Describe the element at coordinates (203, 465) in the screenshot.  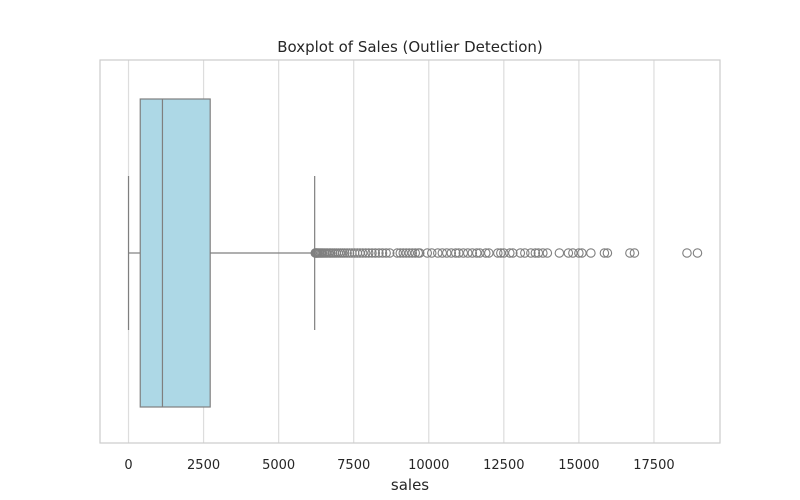
I see `x-tick-label: 2500` at that location.